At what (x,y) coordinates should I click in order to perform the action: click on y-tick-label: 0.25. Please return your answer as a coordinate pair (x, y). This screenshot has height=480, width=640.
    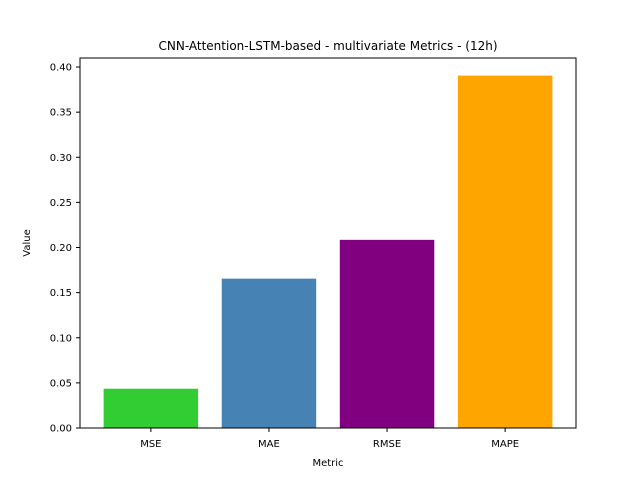
    Looking at the image, I should click on (61, 203).